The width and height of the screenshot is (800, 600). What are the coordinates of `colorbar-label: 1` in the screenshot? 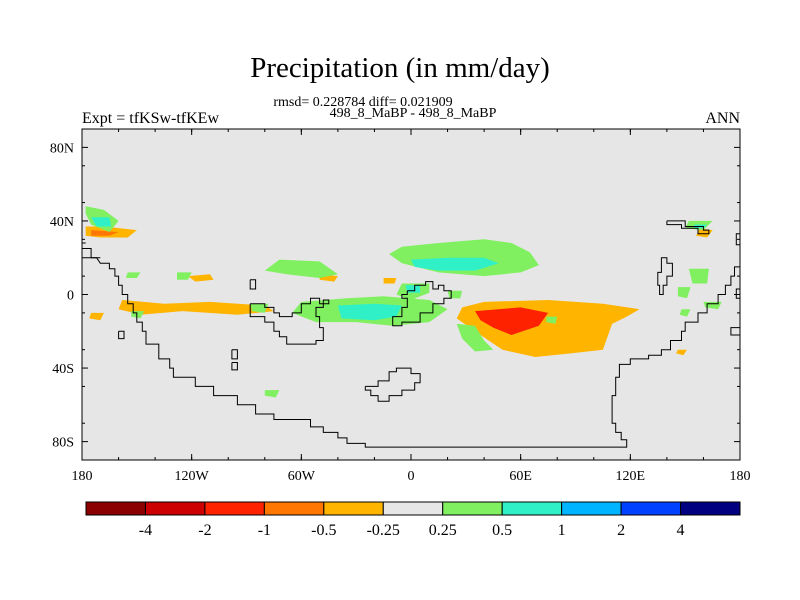 It's located at (562, 530).